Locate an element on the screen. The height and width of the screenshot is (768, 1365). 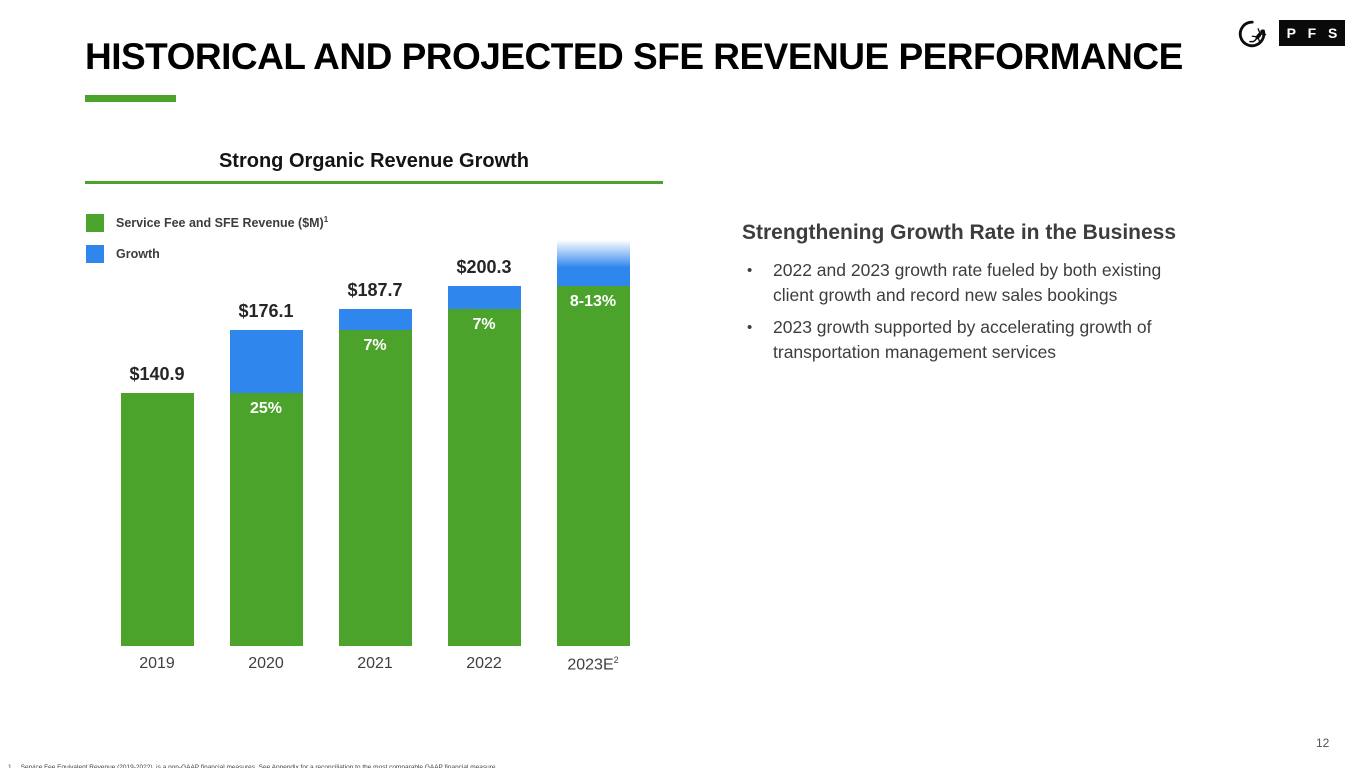
bar-growth-label: 25% is located at coordinates (266, 408).